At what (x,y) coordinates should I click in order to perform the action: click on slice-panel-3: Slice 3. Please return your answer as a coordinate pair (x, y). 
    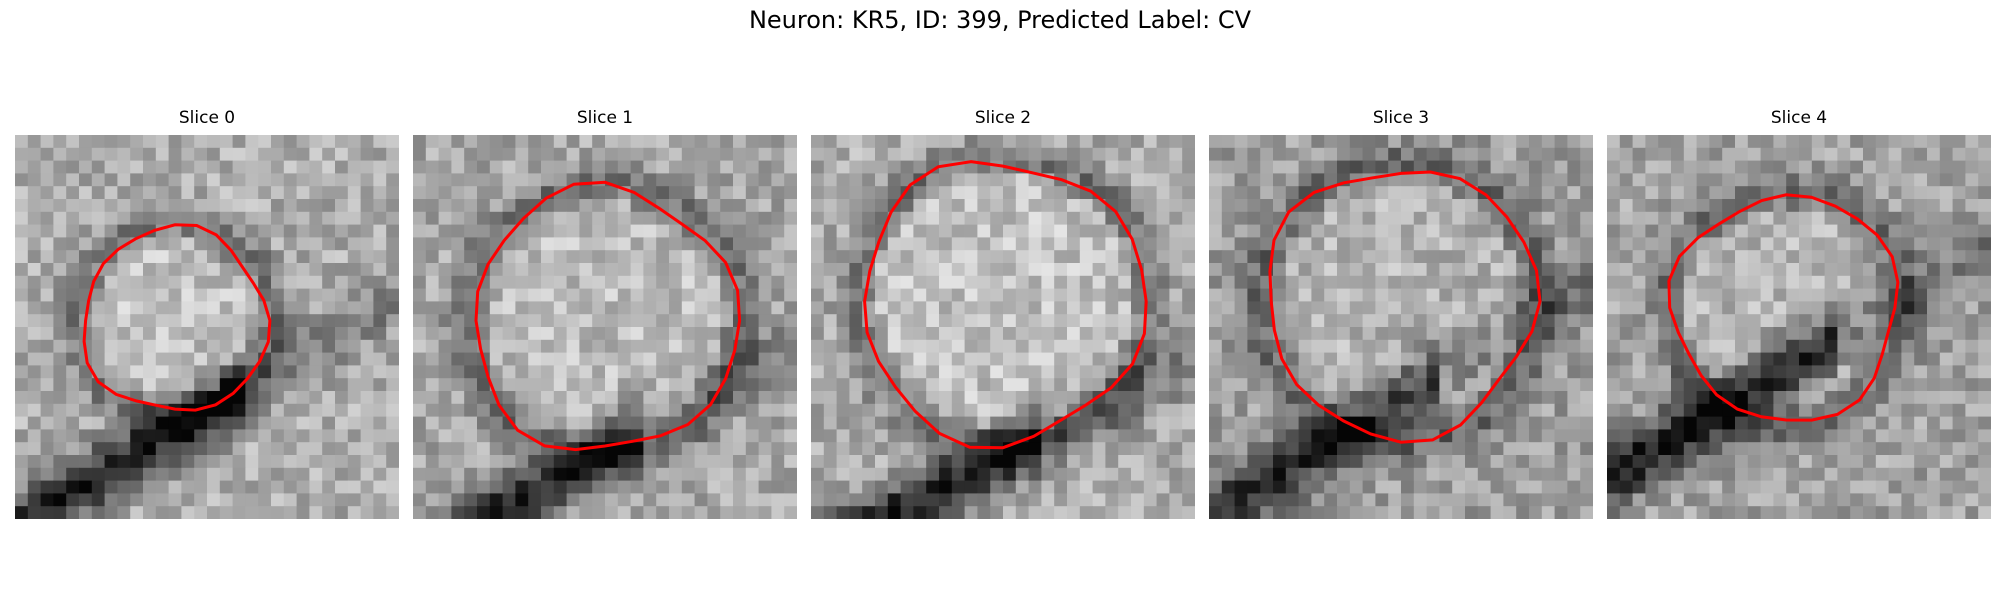
    Looking at the image, I should click on (1401, 315).